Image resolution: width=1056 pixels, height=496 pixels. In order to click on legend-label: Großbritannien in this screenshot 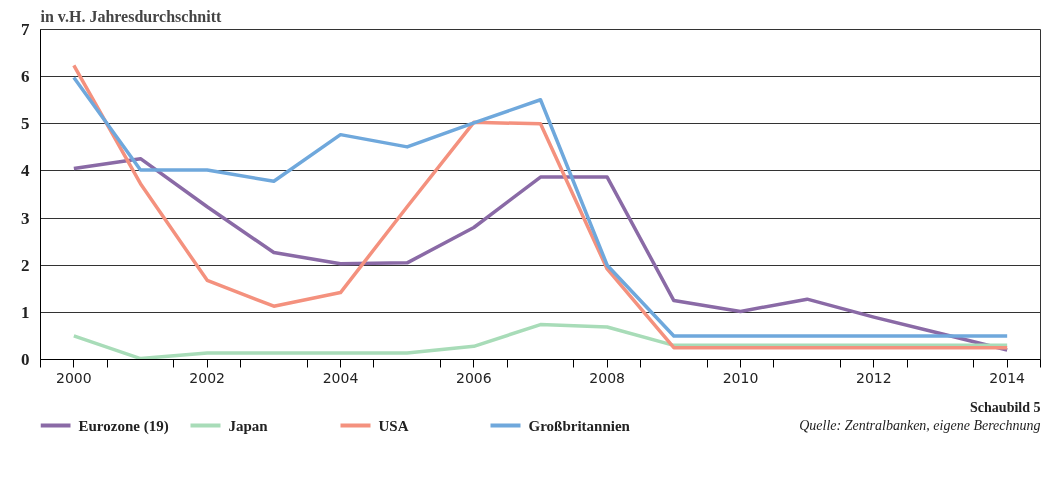, I will do `click(579, 425)`.